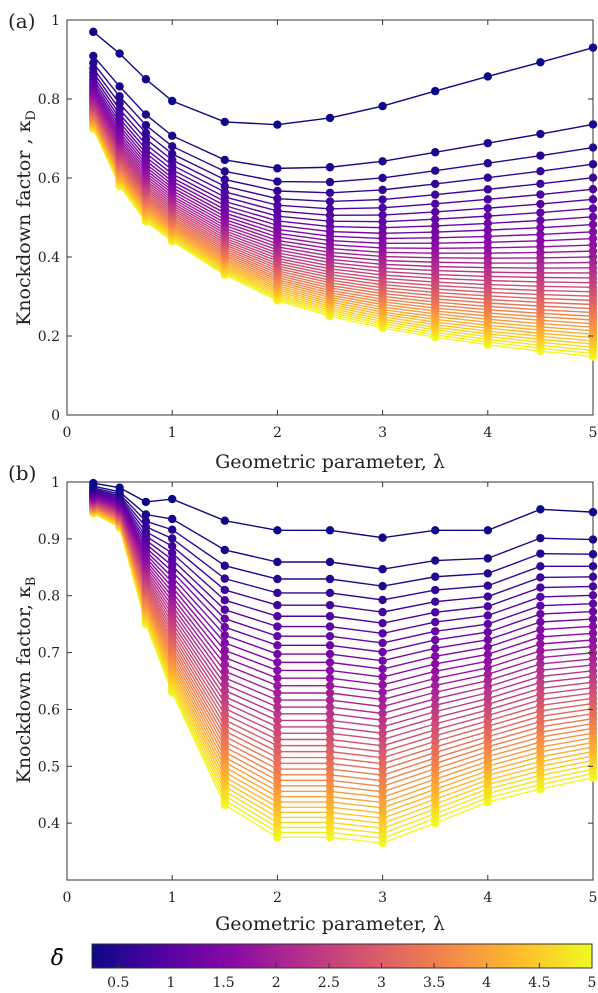 The height and width of the screenshot is (993, 598). What do you see at coordinates (330, 462) in the screenshot?
I see `panel-a-xlabel: Geometric parameter, λ` at bounding box center [330, 462].